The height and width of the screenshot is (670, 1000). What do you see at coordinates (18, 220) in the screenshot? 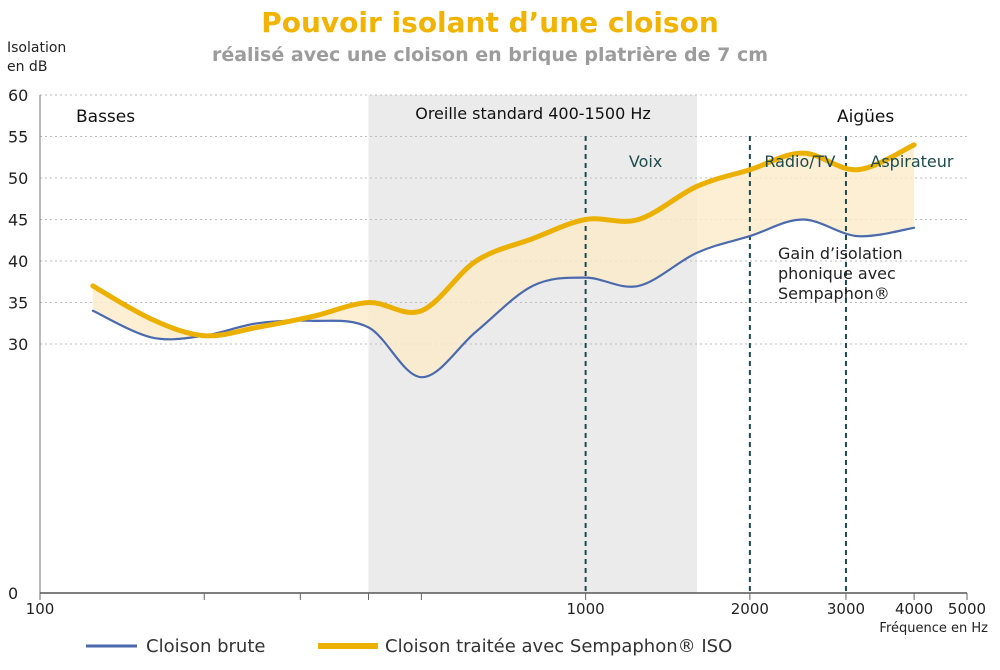
I see `y-tick-label-45: 45` at bounding box center [18, 220].